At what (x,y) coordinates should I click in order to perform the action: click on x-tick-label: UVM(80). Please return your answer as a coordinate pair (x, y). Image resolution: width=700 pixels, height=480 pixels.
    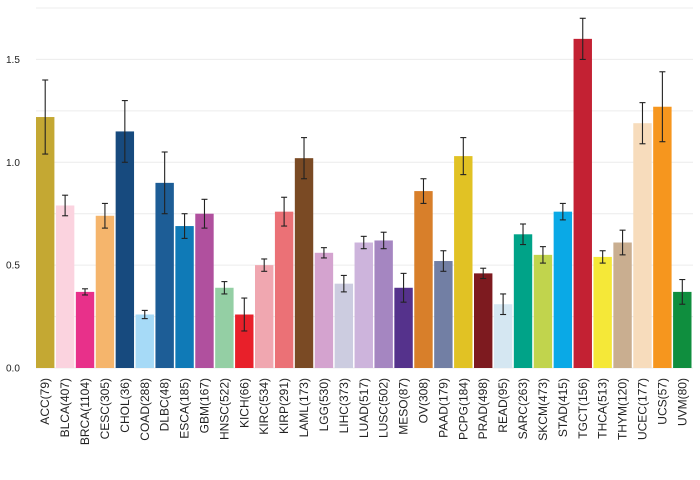
    Looking at the image, I should click on (682, 402).